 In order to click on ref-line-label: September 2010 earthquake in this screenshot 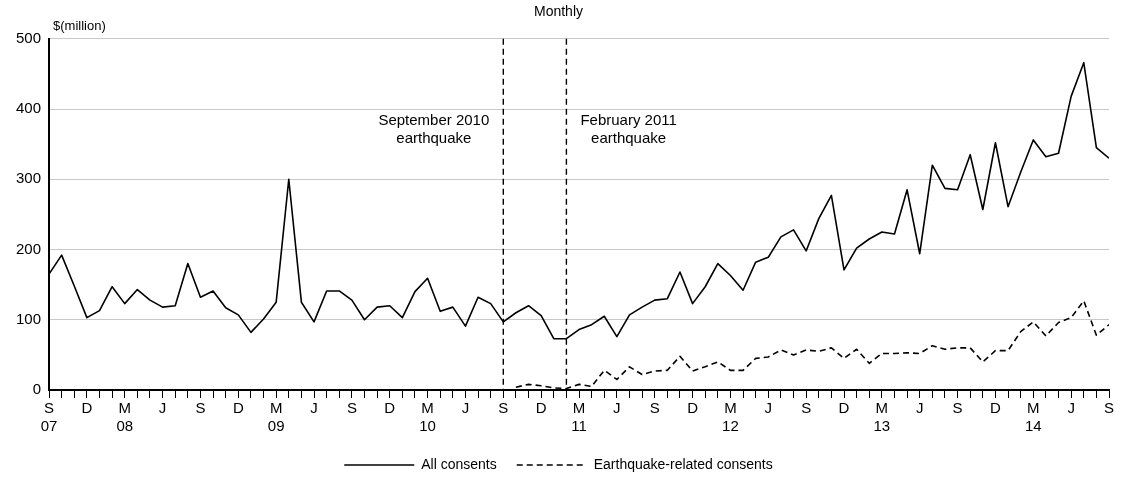, I will do `click(434, 129)`.